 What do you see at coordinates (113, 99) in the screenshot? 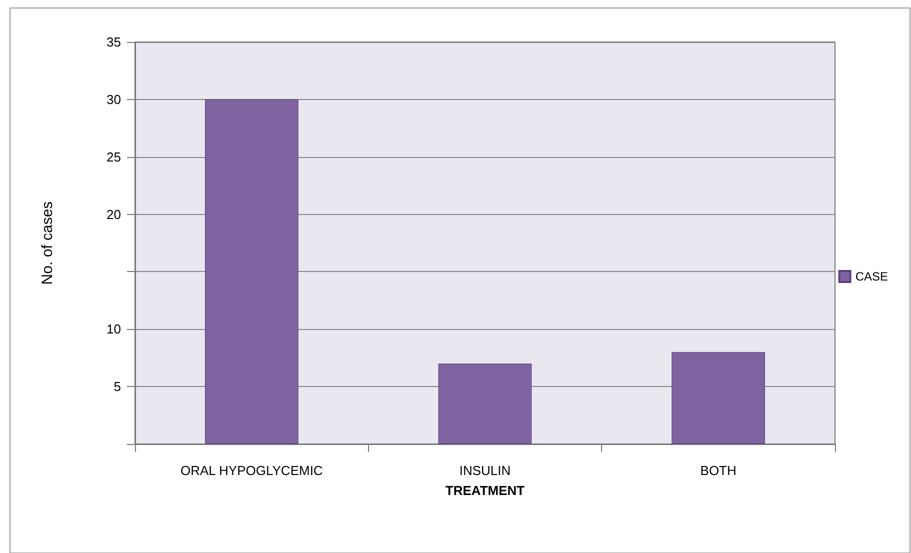
I see `y-tick-label: 30` at bounding box center [113, 99].